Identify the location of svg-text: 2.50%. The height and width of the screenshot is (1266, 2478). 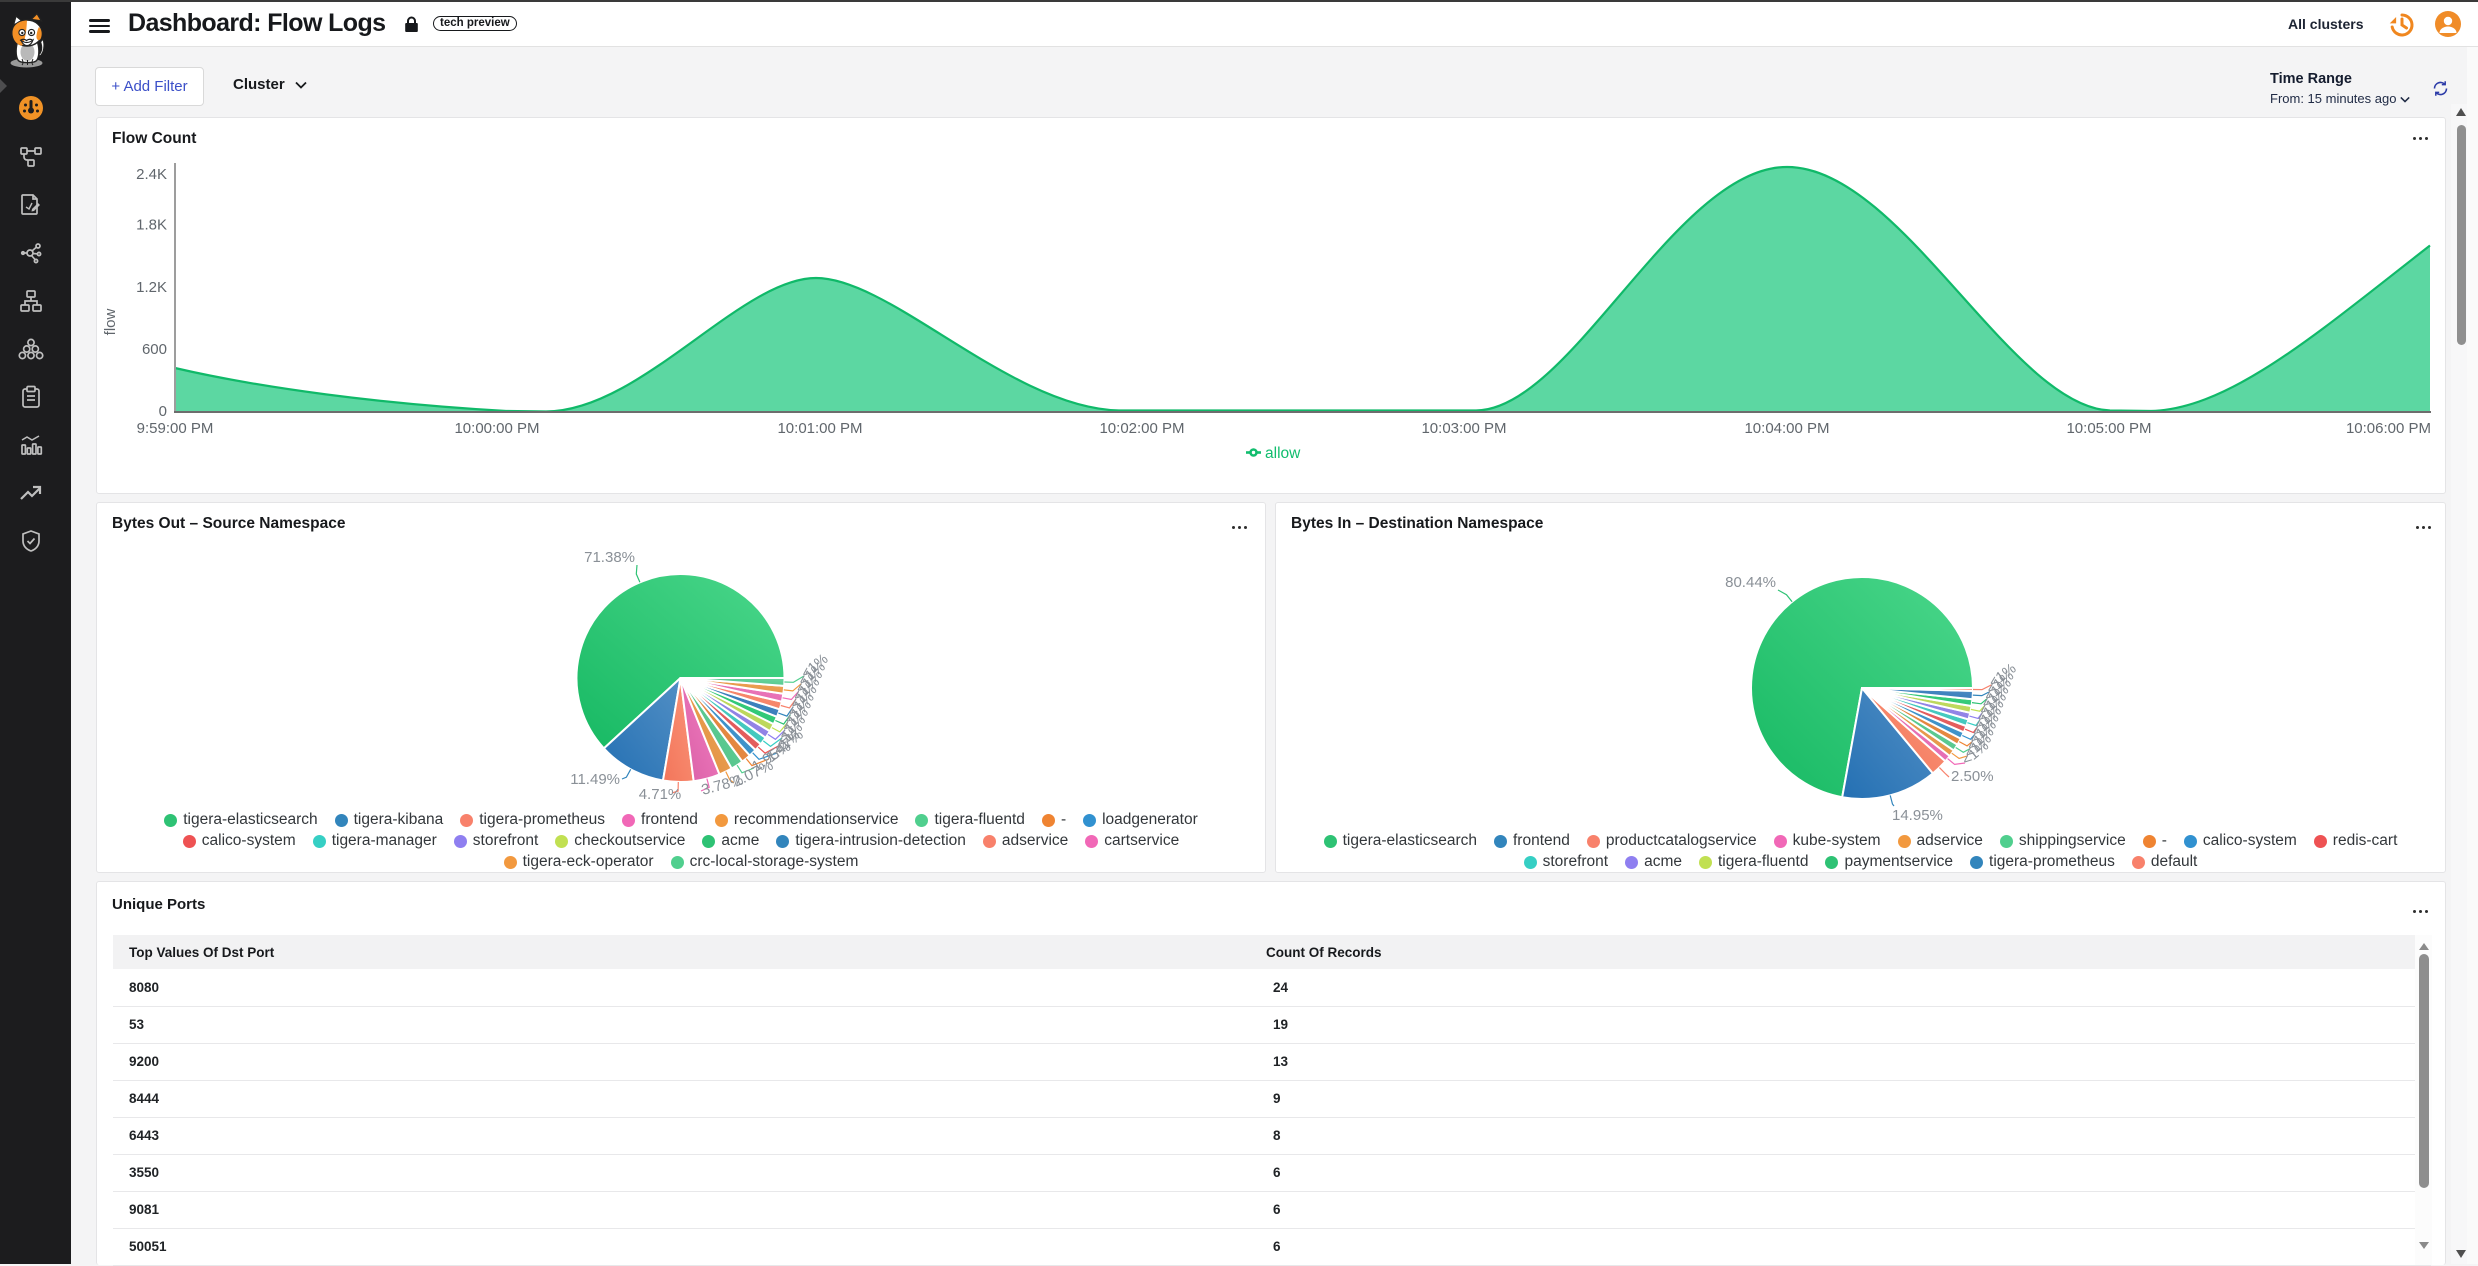
(1972, 776).